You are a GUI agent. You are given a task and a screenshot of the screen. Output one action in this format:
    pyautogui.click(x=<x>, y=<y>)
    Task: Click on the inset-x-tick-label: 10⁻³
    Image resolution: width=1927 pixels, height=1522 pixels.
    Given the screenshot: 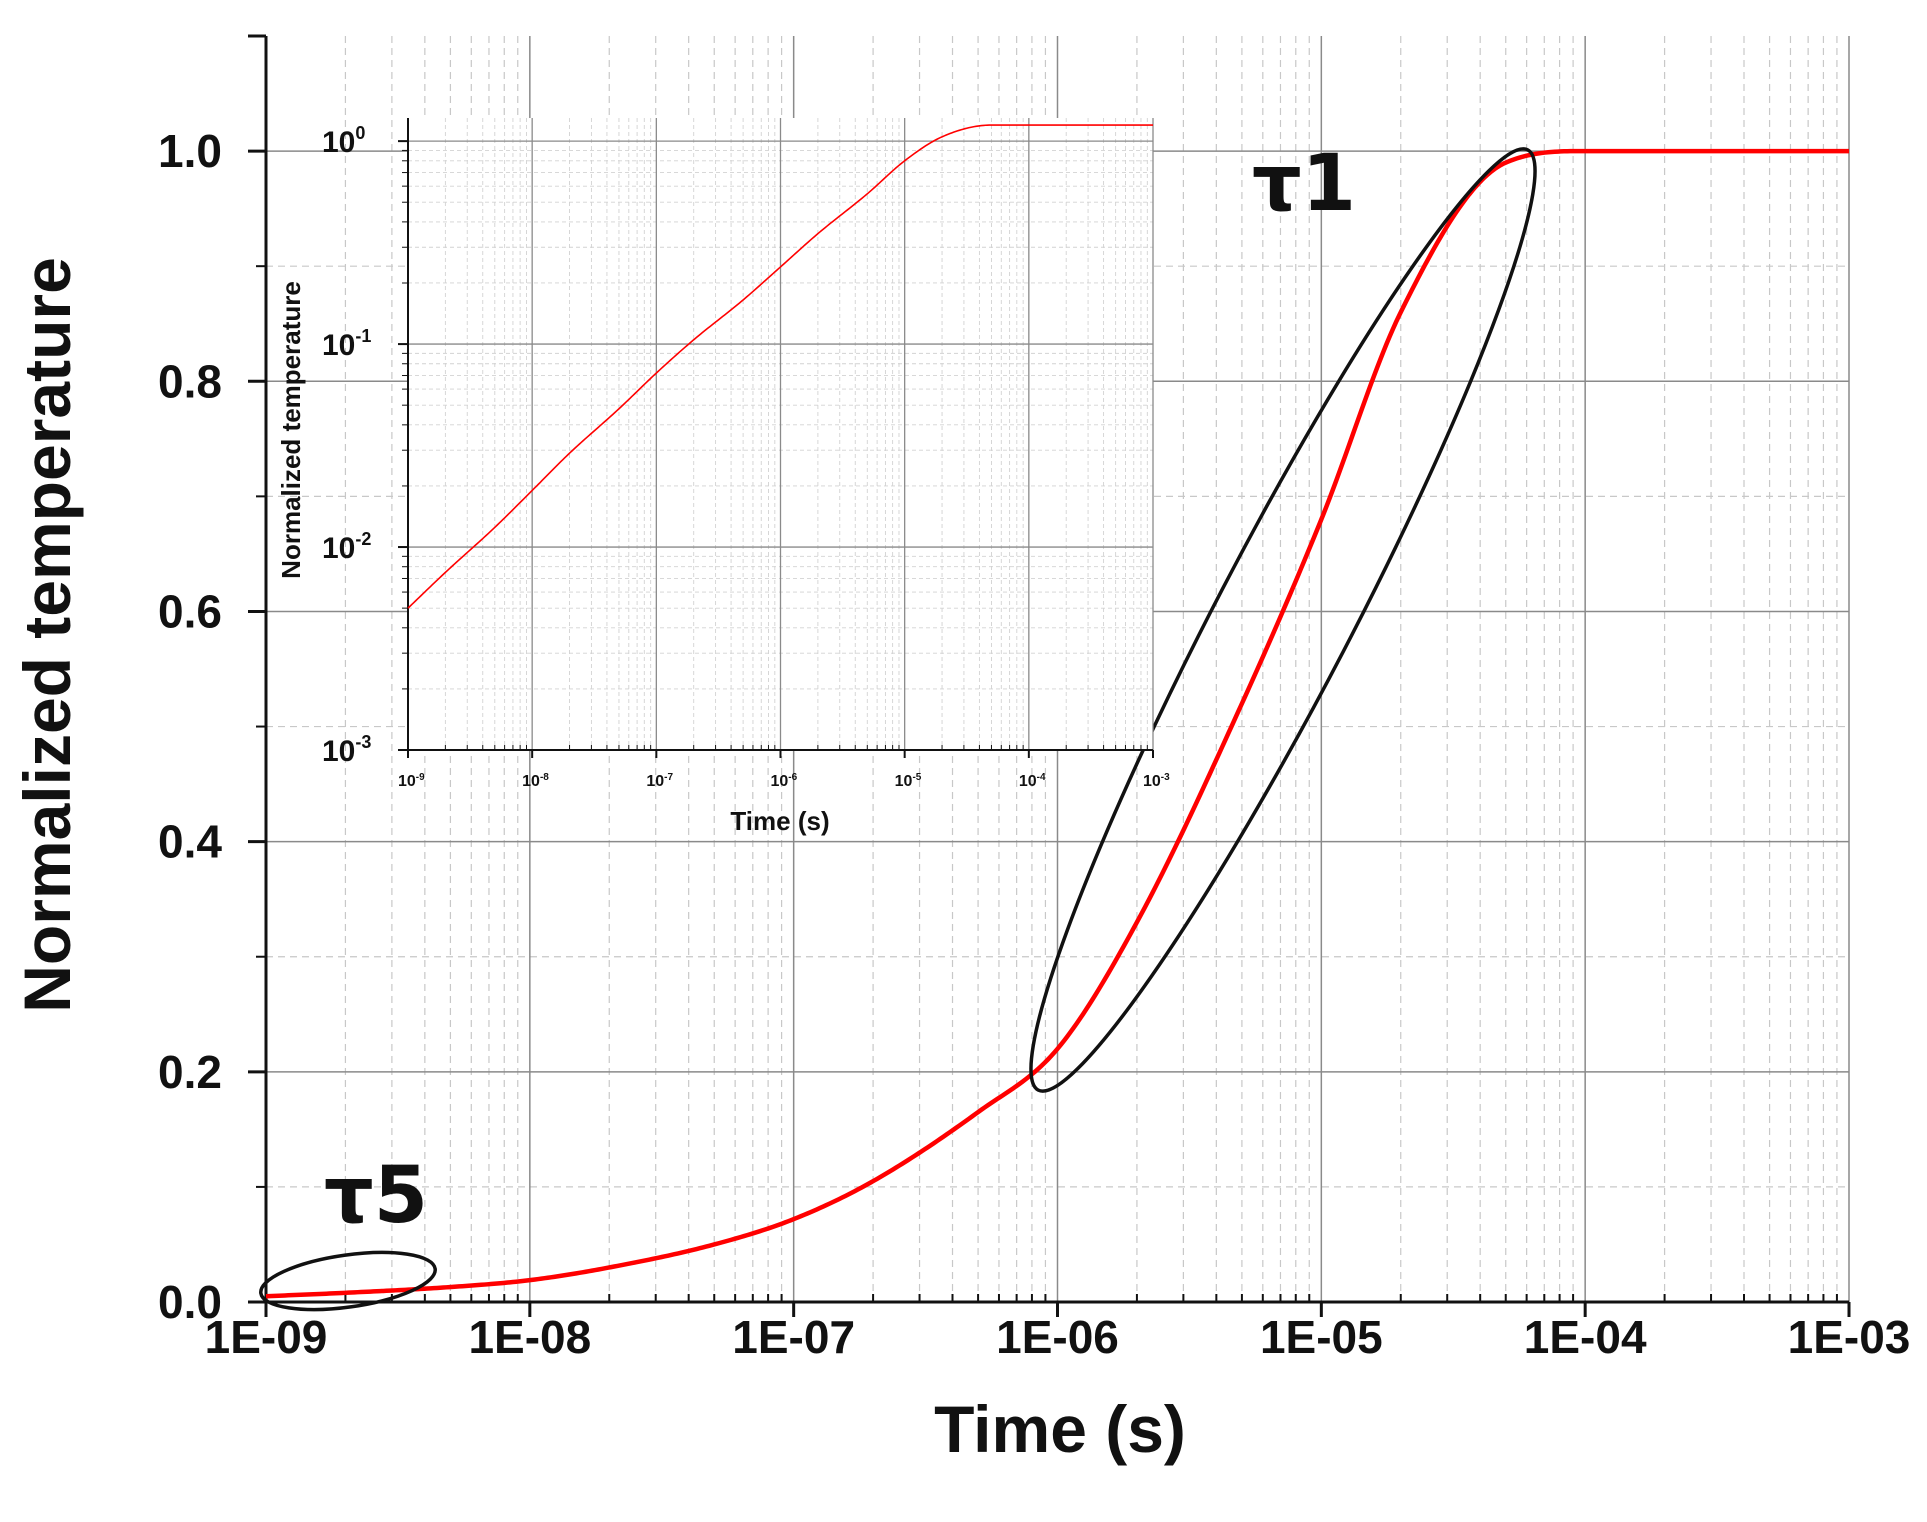 What is the action you would take?
    pyautogui.click(x=1156, y=781)
    